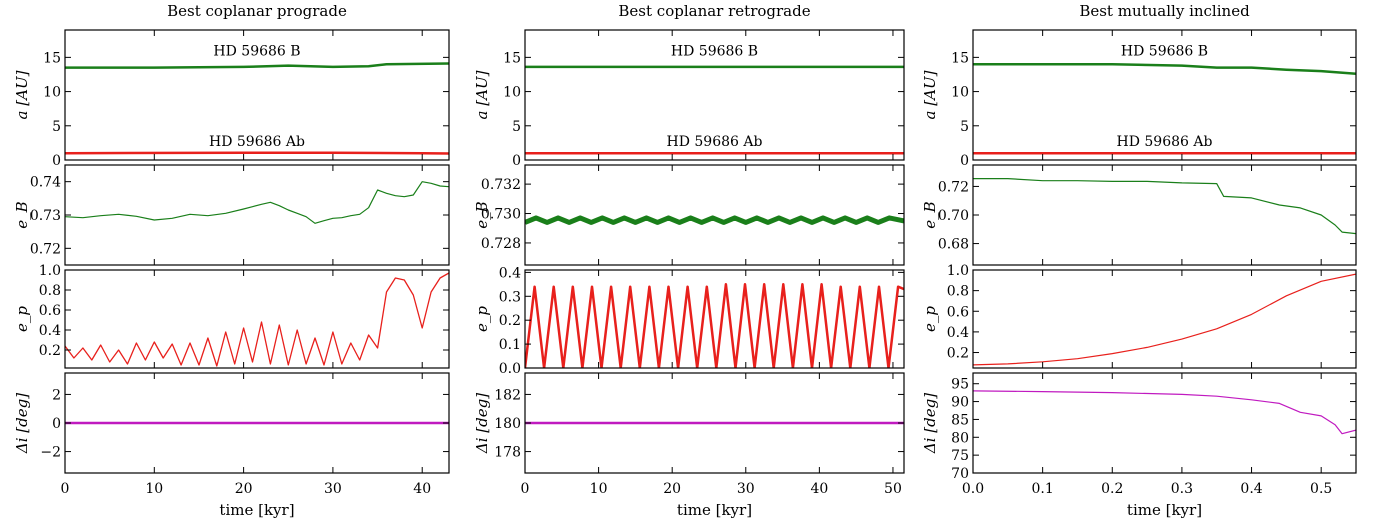 This screenshot has height=525, width=1379. I want to click on y-tick-label: 95, so click(960, 385).